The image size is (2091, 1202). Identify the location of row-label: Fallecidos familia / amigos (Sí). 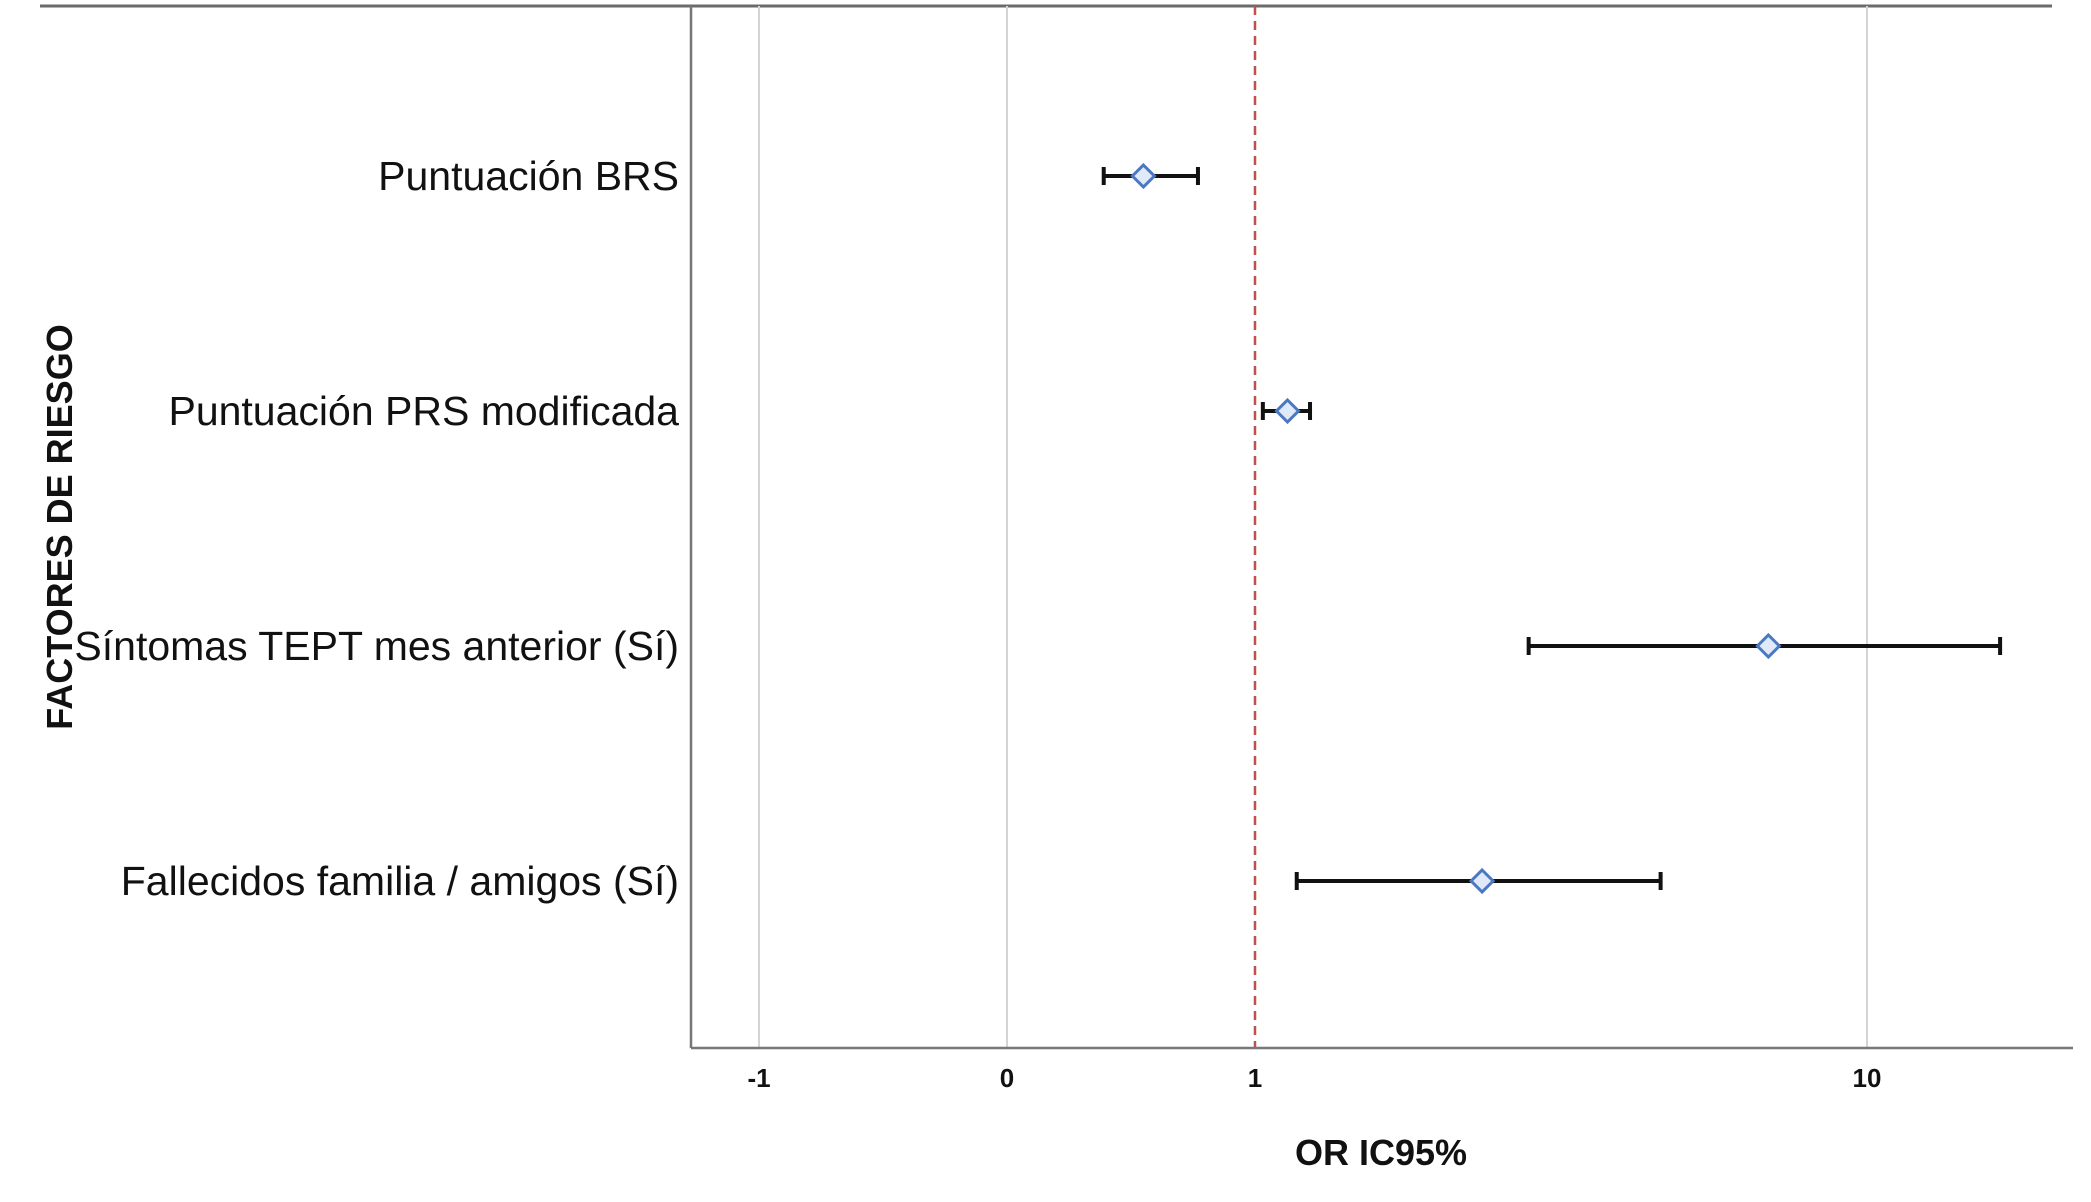
(400, 881).